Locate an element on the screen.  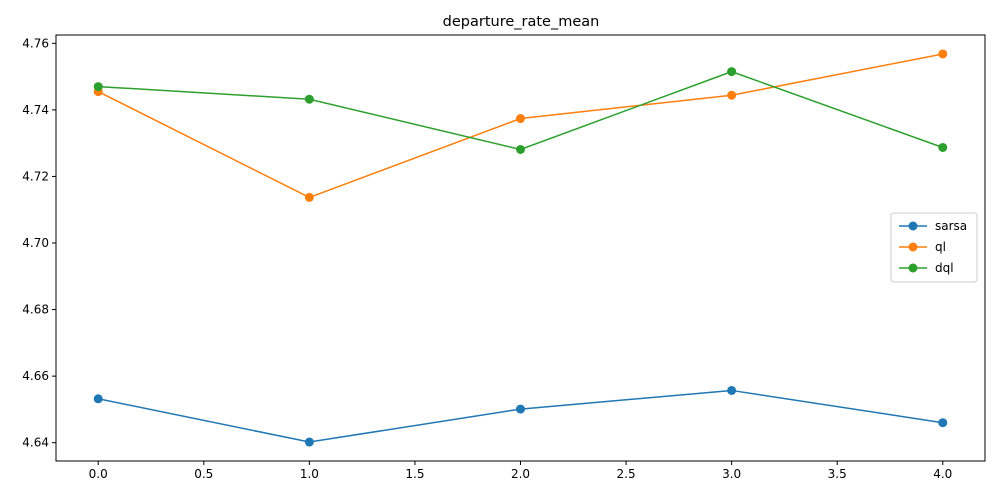
y-tick-label: 4.70 is located at coordinates (35, 243).